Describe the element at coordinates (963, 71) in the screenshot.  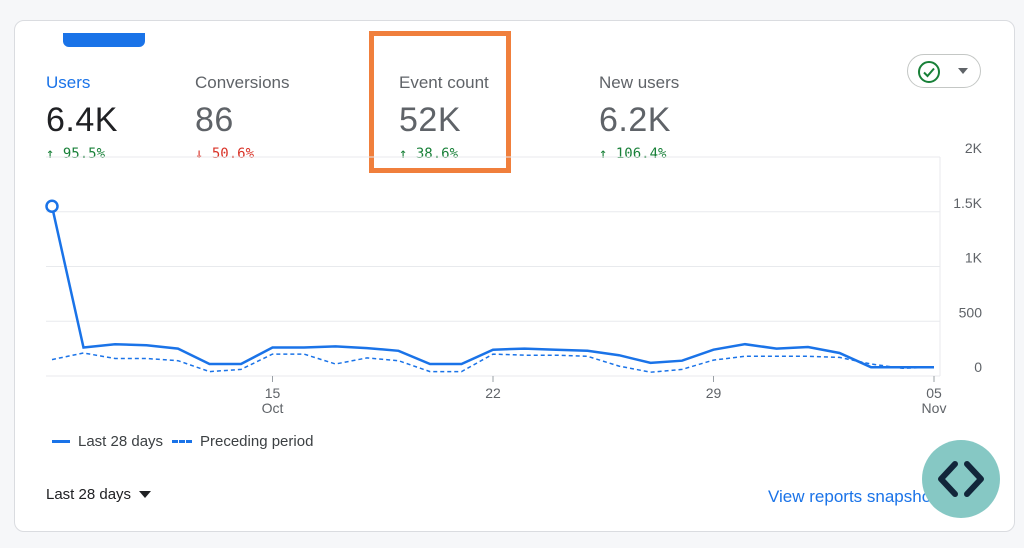
I see `chevron-down-icon` at that location.